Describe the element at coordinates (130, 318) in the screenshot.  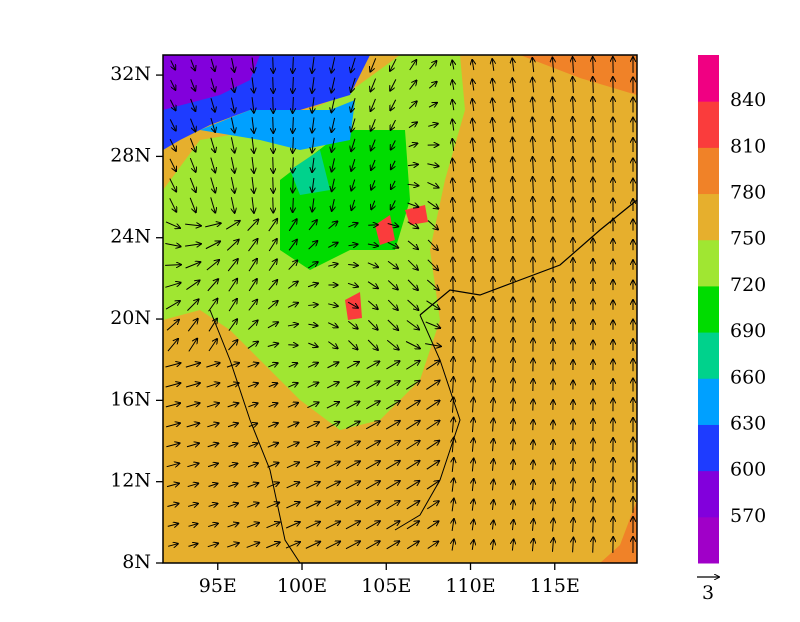
I see `y-tick-label: 20N` at that location.